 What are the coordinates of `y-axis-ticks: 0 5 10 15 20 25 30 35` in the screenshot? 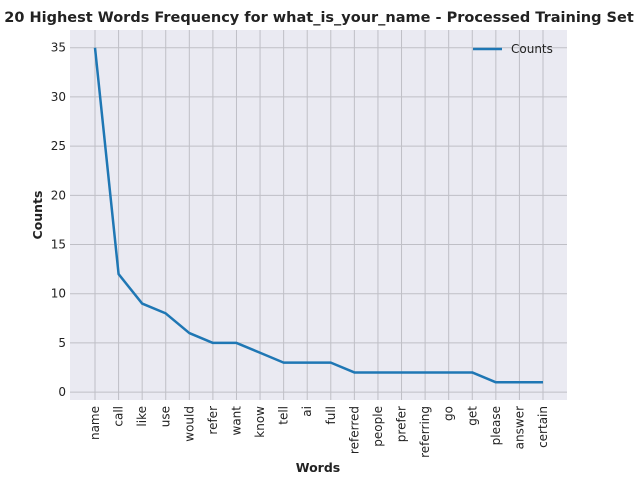 It's located at (58, 220).